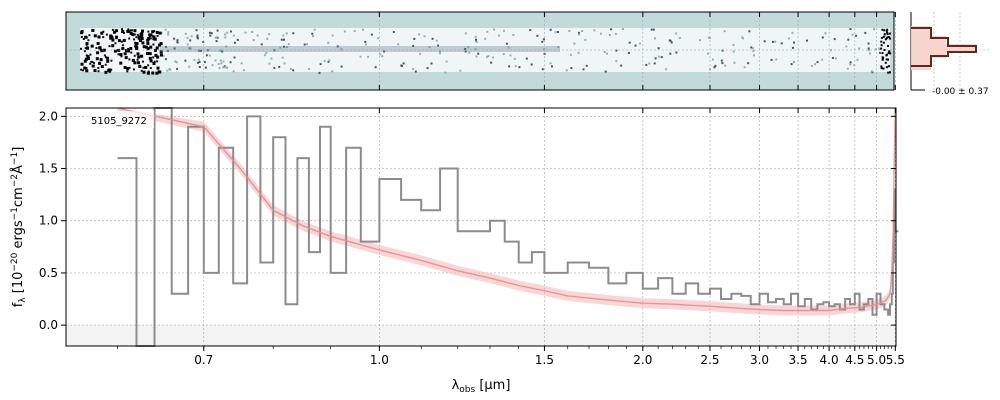  I want to click on histogram-panel: -0.00 ± 0.37, so click(950, 54).